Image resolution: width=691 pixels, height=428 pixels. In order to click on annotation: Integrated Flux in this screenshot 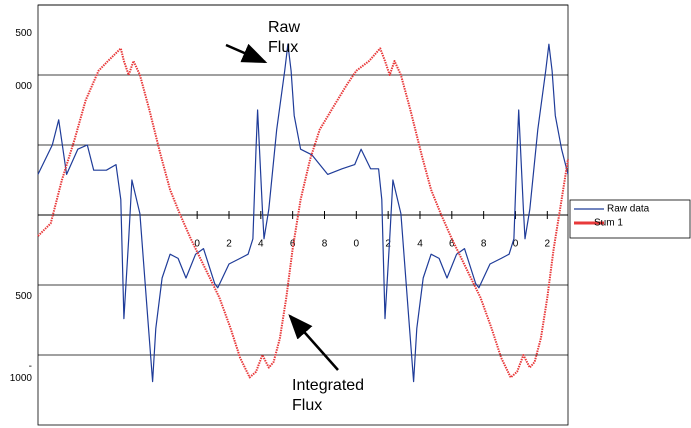, I will do `click(328, 395)`.